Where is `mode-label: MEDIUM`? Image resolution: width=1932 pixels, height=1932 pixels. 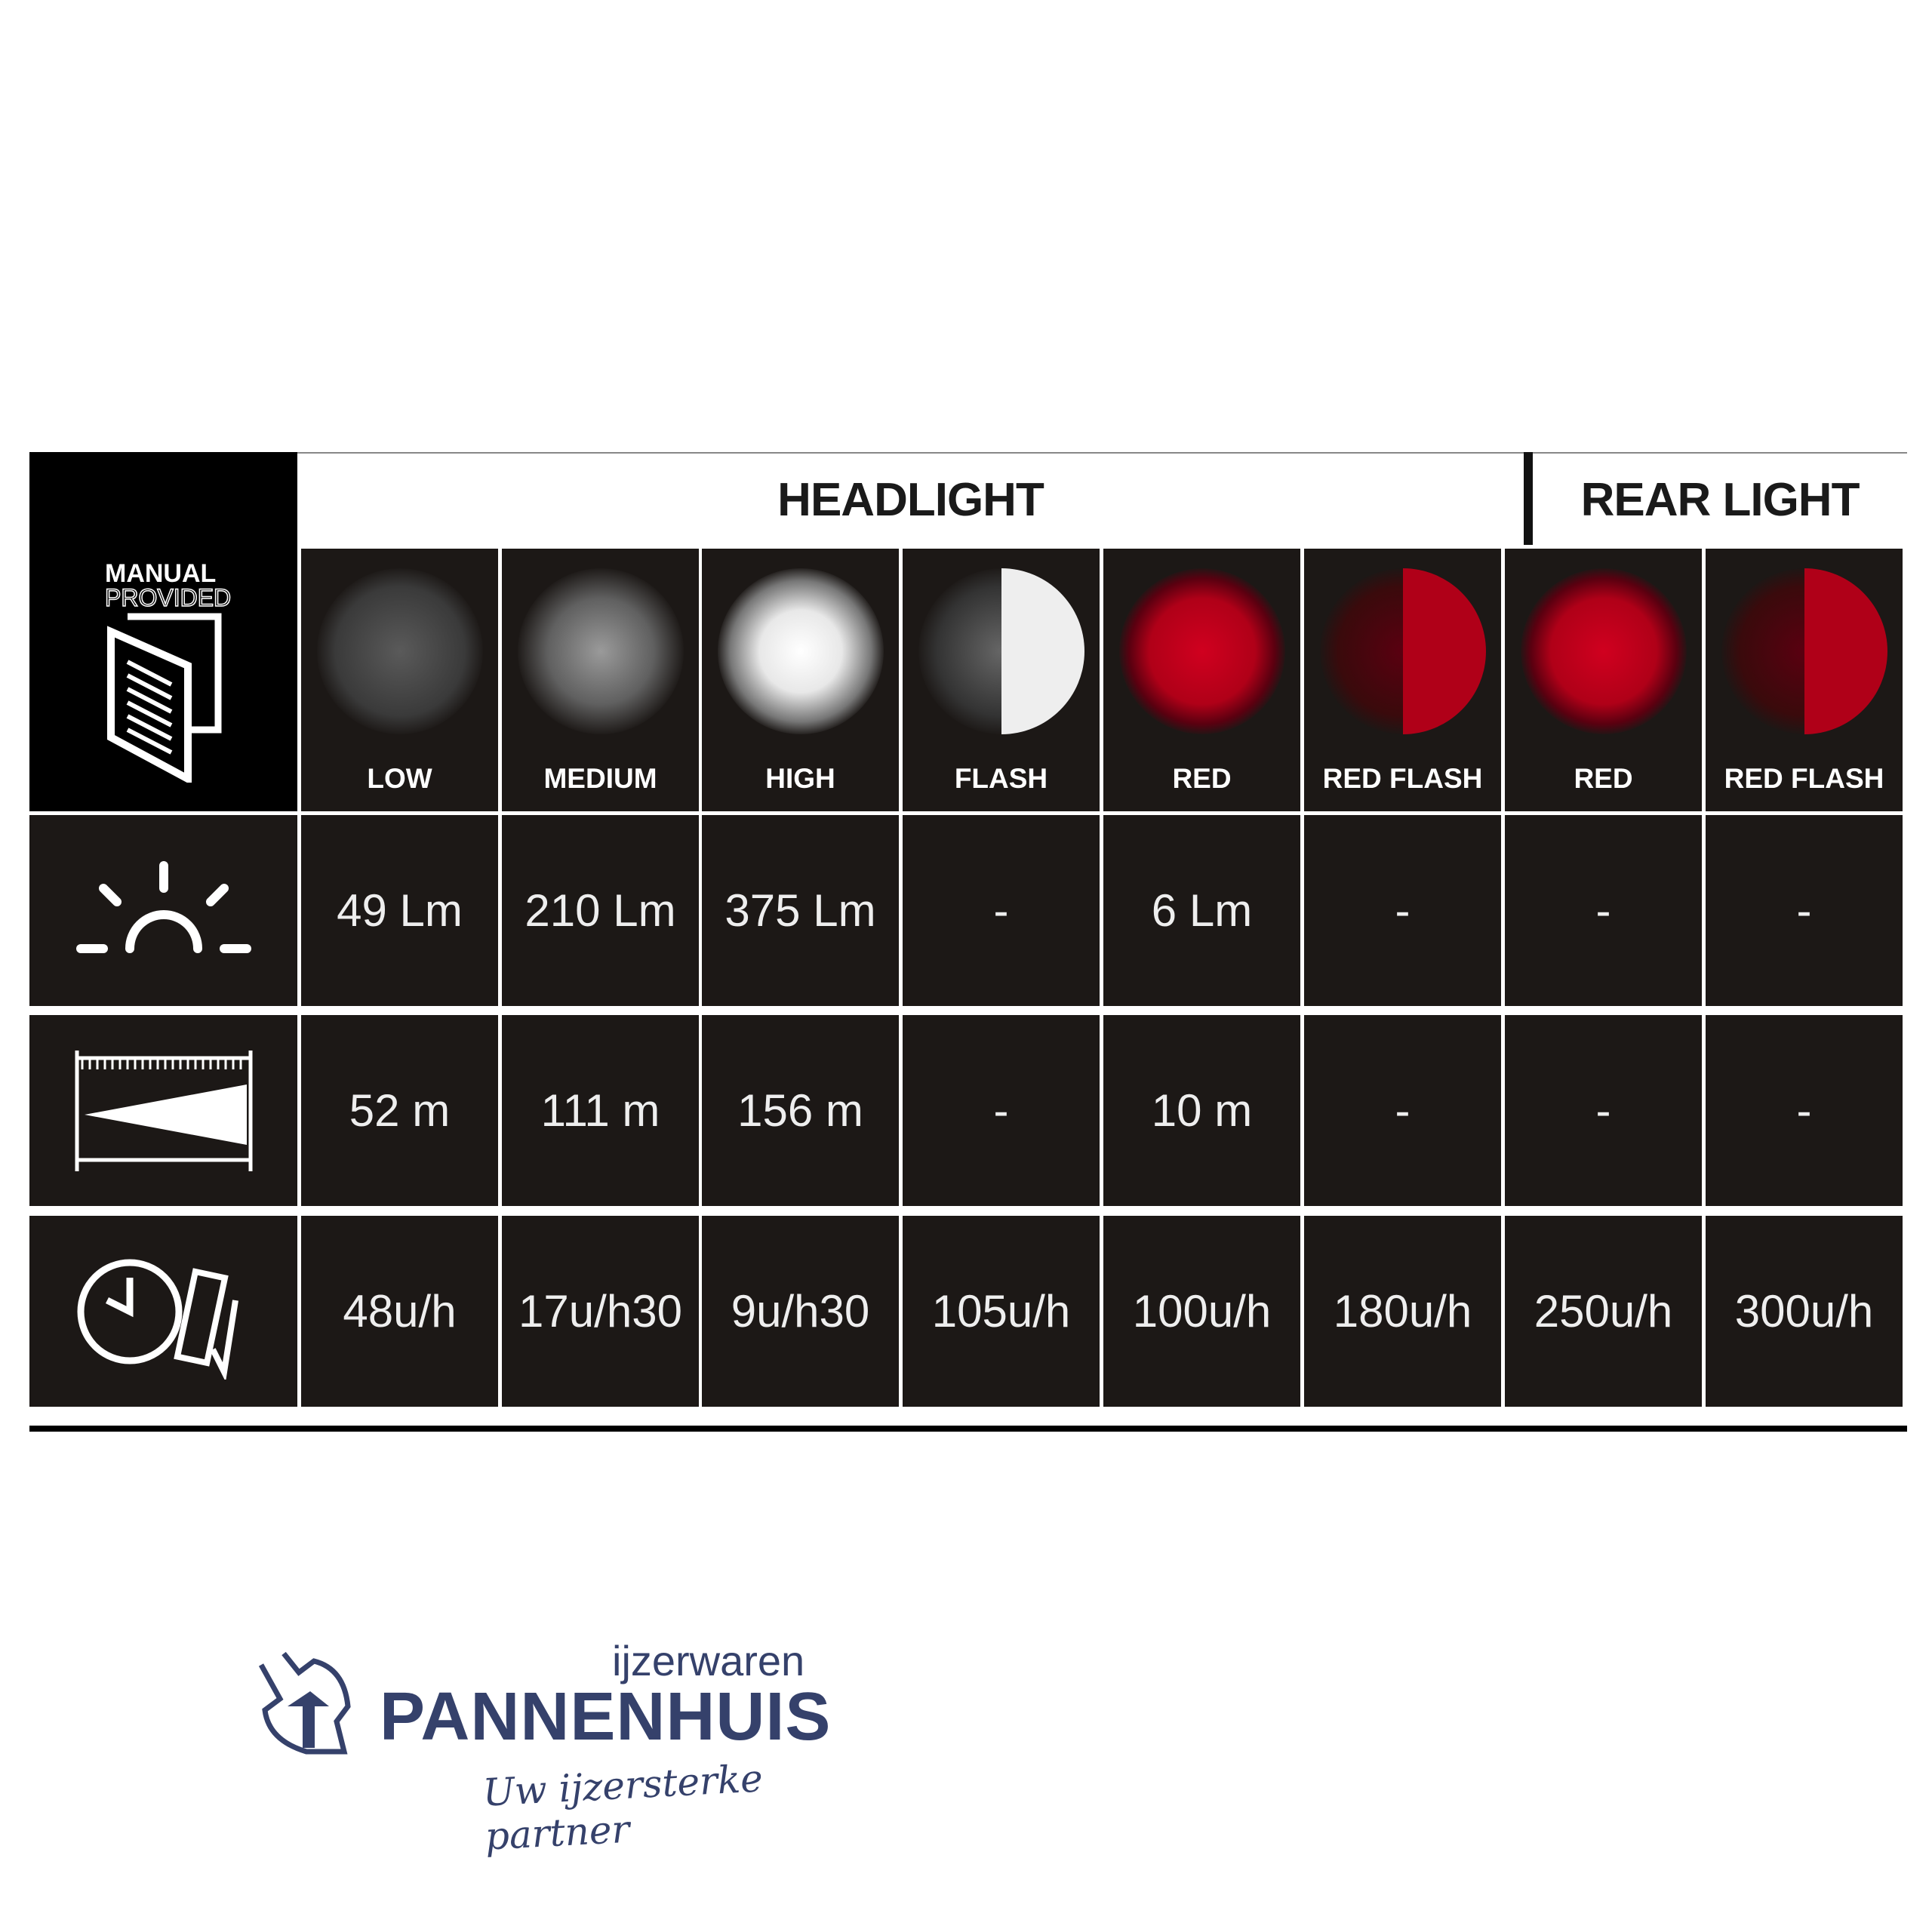 mode-label: MEDIUM is located at coordinates (600, 778).